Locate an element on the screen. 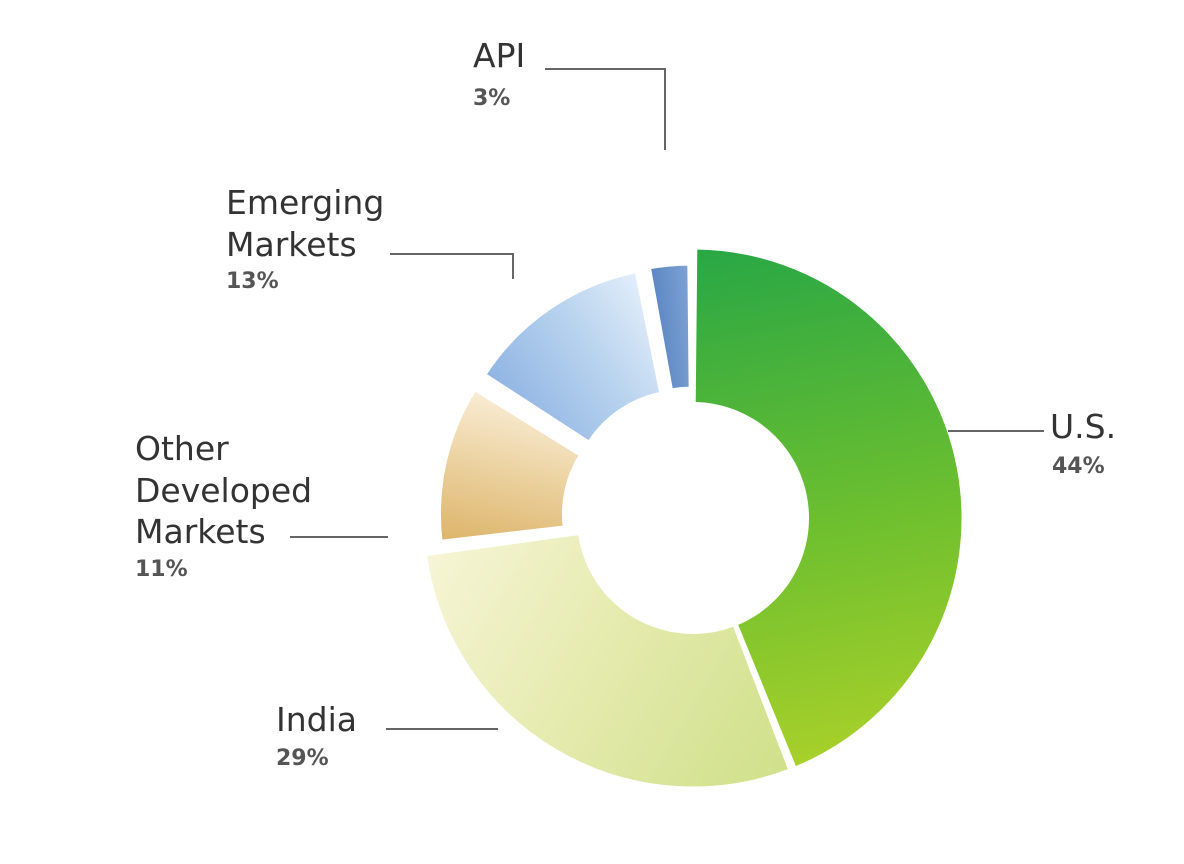 The height and width of the screenshot is (864, 1184). slice-label-other-line2: Developed is located at coordinates (223, 490).